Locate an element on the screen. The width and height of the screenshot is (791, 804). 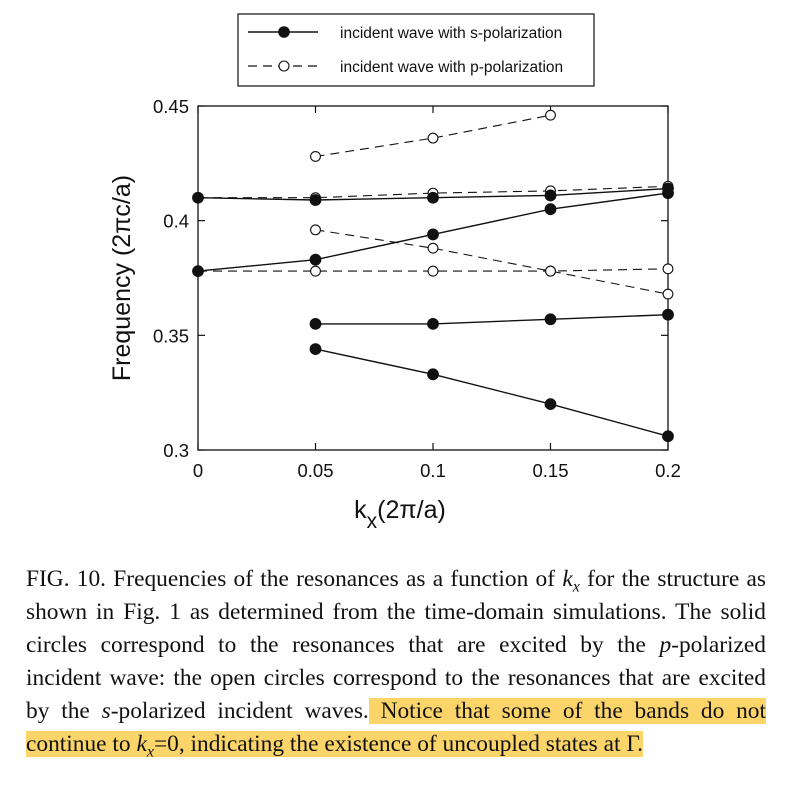
x-tick-label: 0.1 is located at coordinates (433, 470).